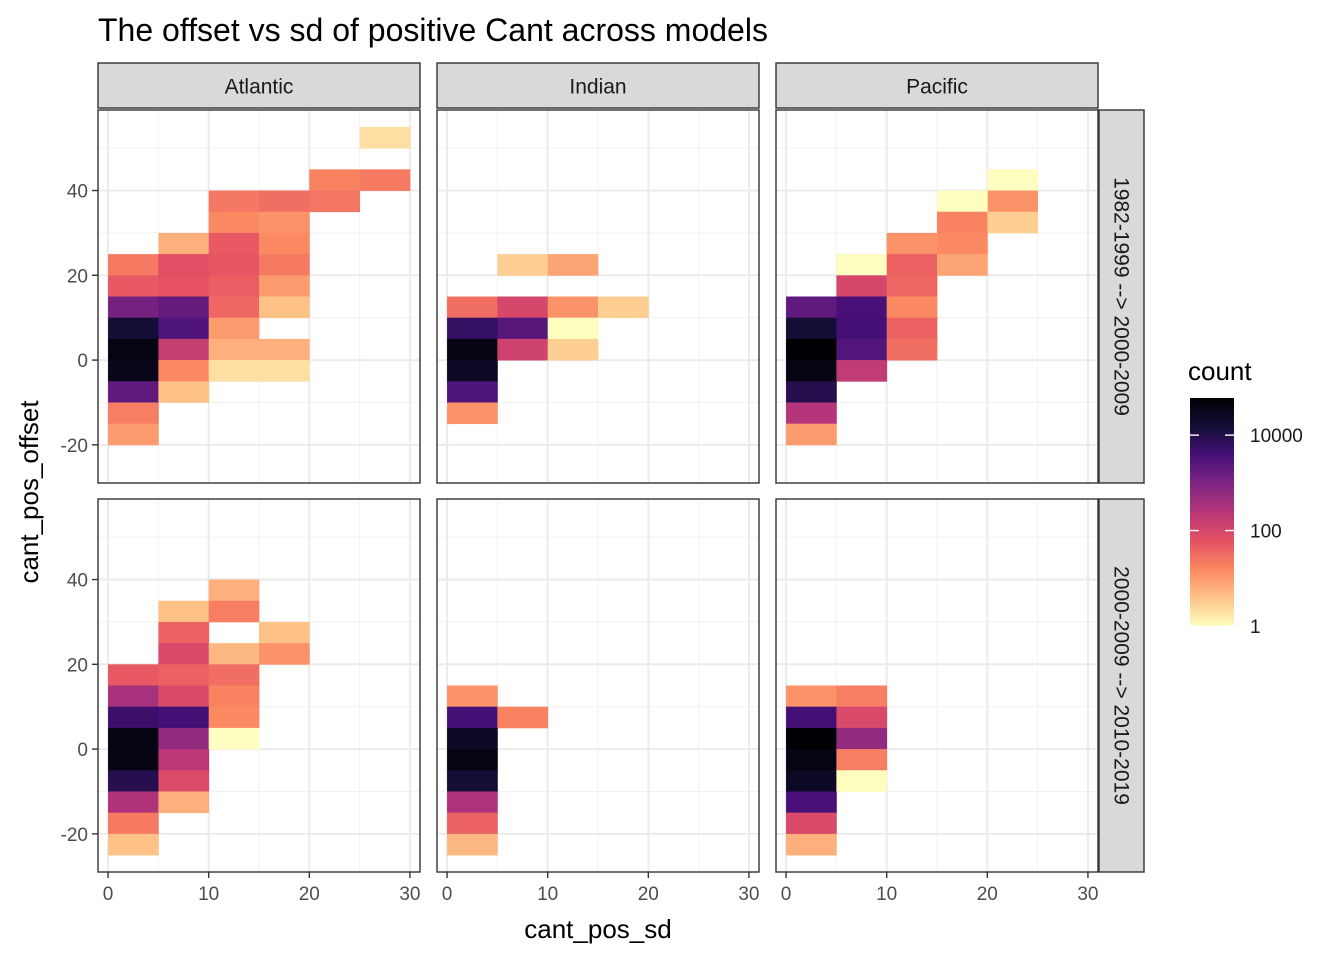 The width and height of the screenshot is (1344, 960). What do you see at coordinates (77, 276) in the screenshot?
I see `y-tick-label: 20` at bounding box center [77, 276].